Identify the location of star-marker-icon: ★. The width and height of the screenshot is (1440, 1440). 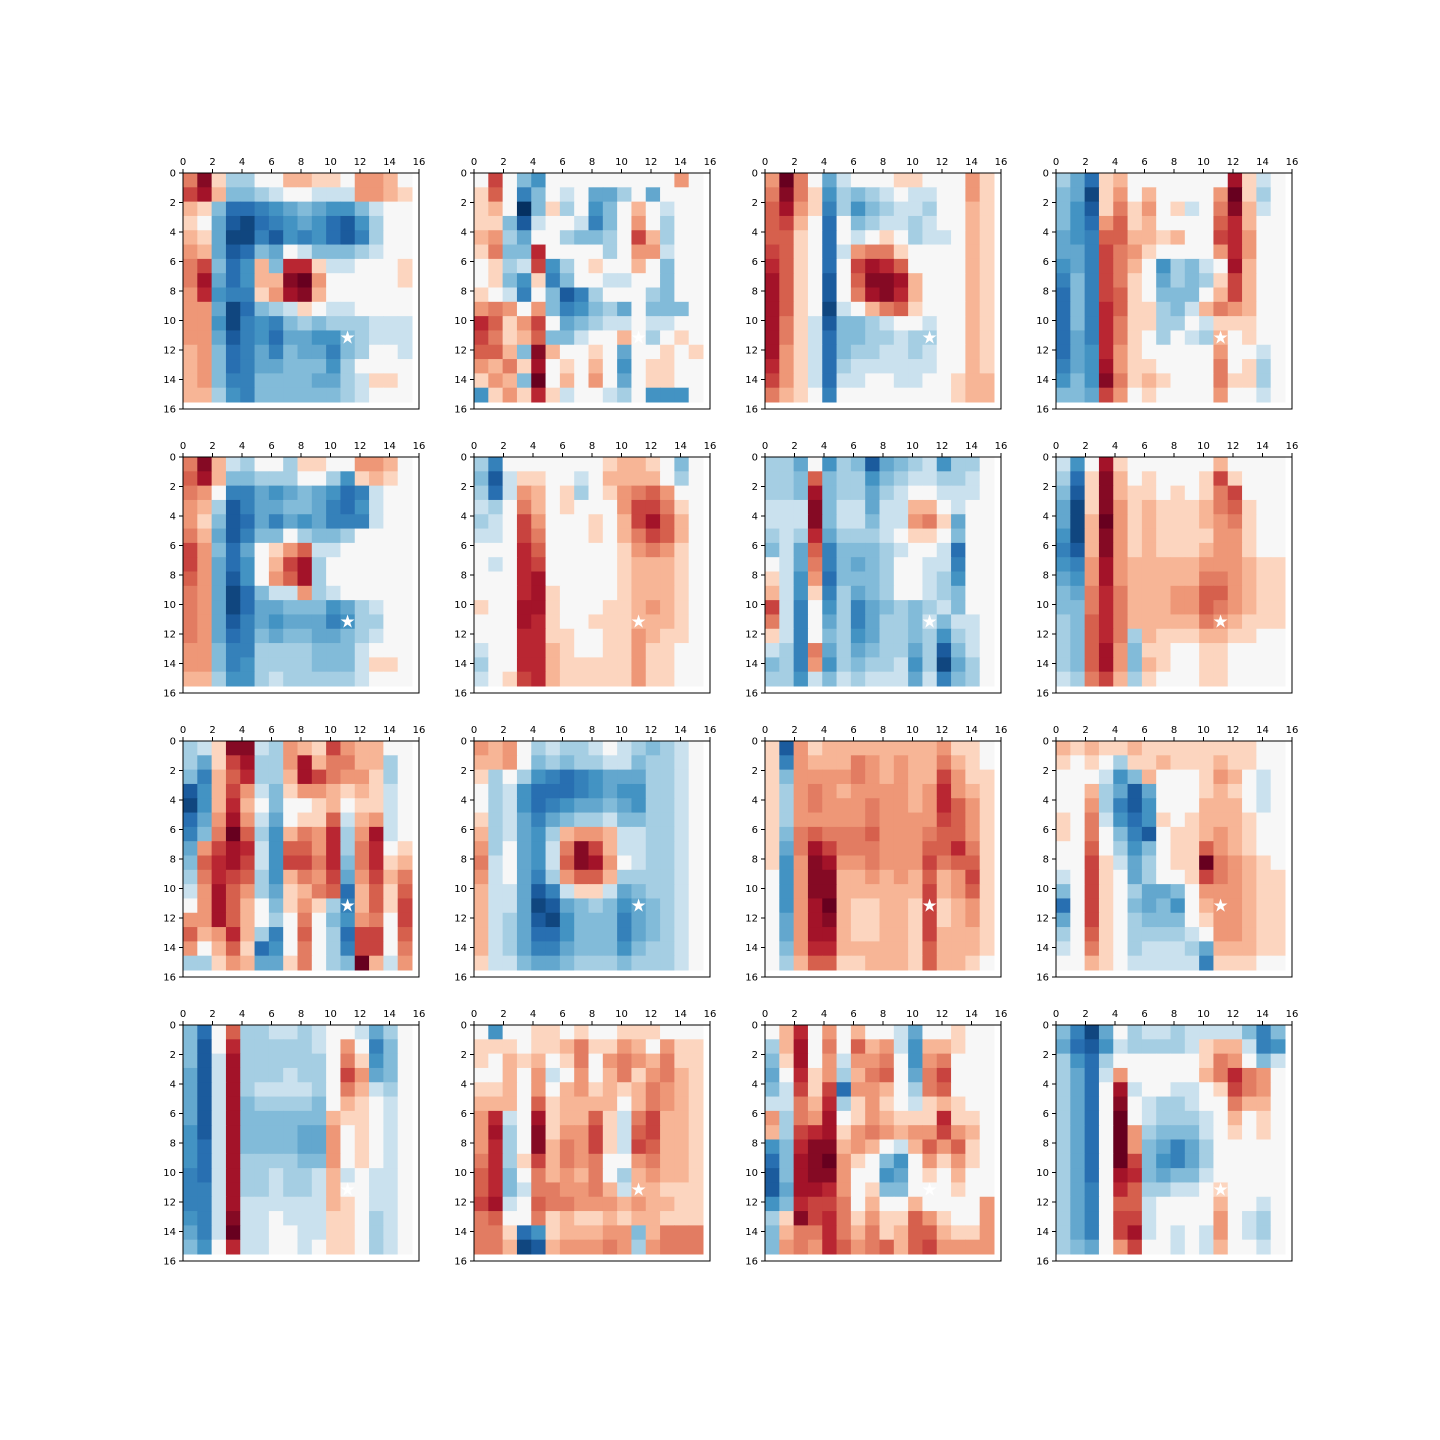
(348, 1190).